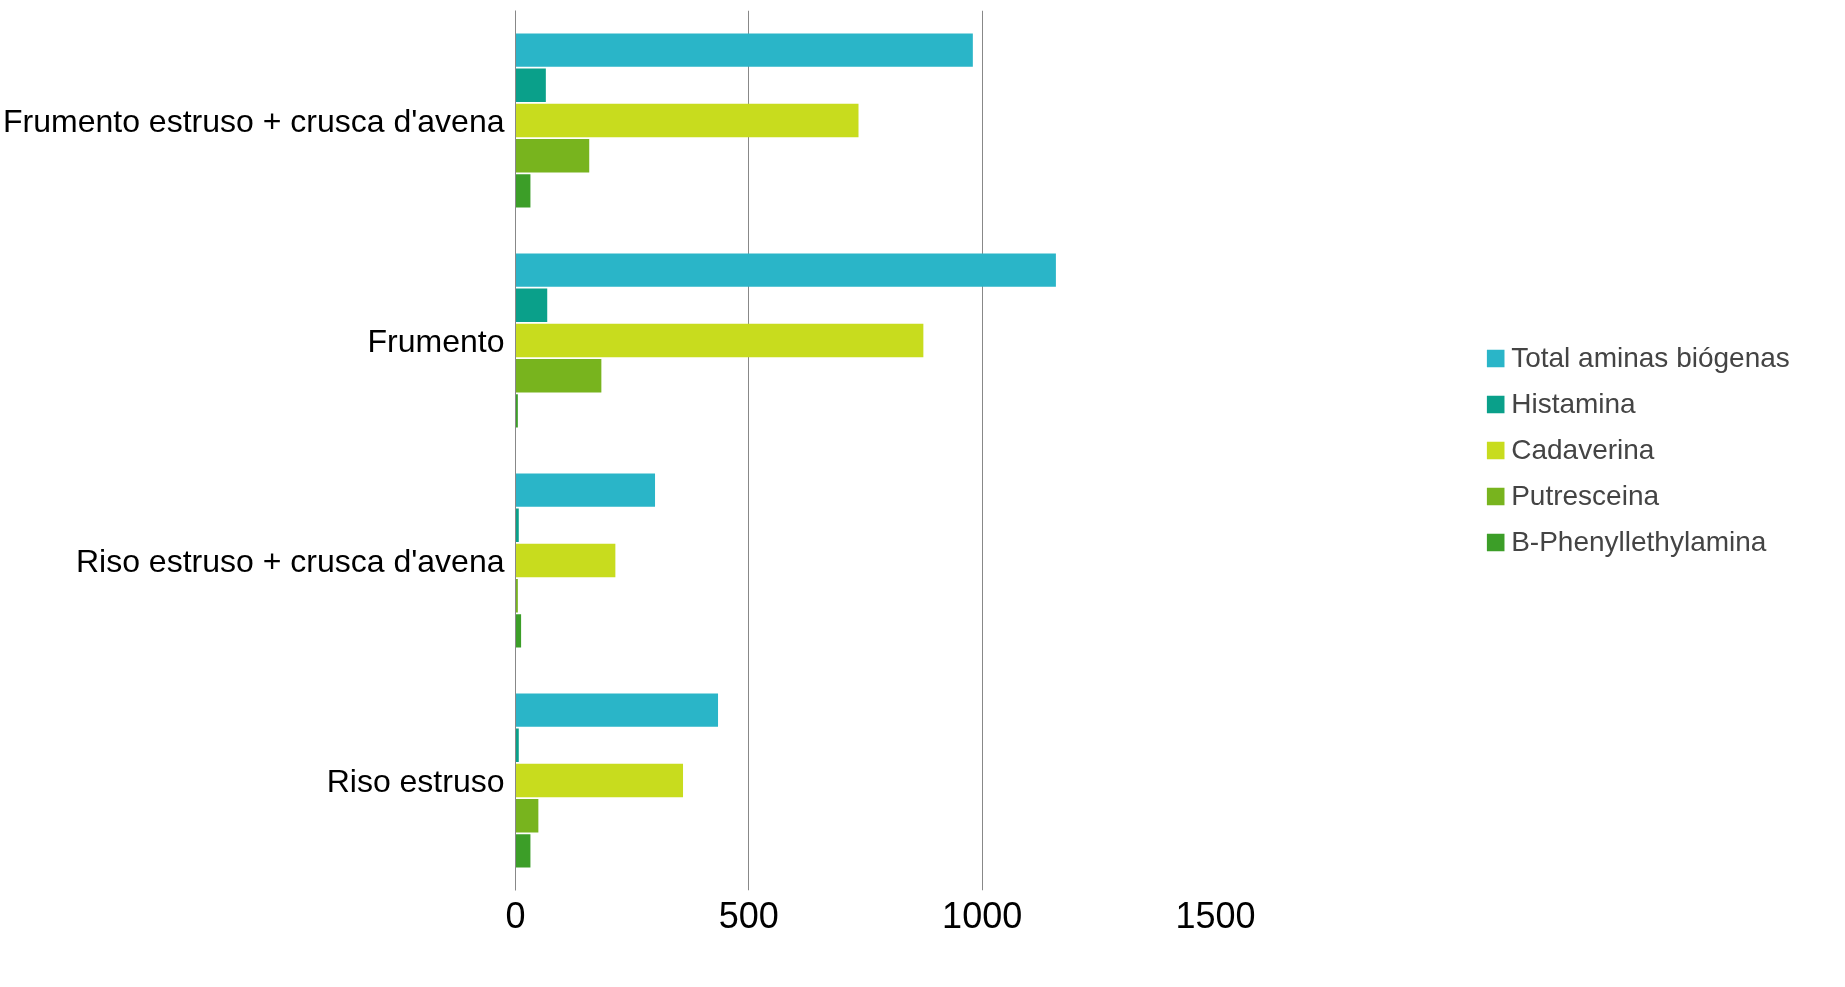  What do you see at coordinates (415, 780) in the screenshot?
I see `y-tick-label: Riso estruso` at bounding box center [415, 780].